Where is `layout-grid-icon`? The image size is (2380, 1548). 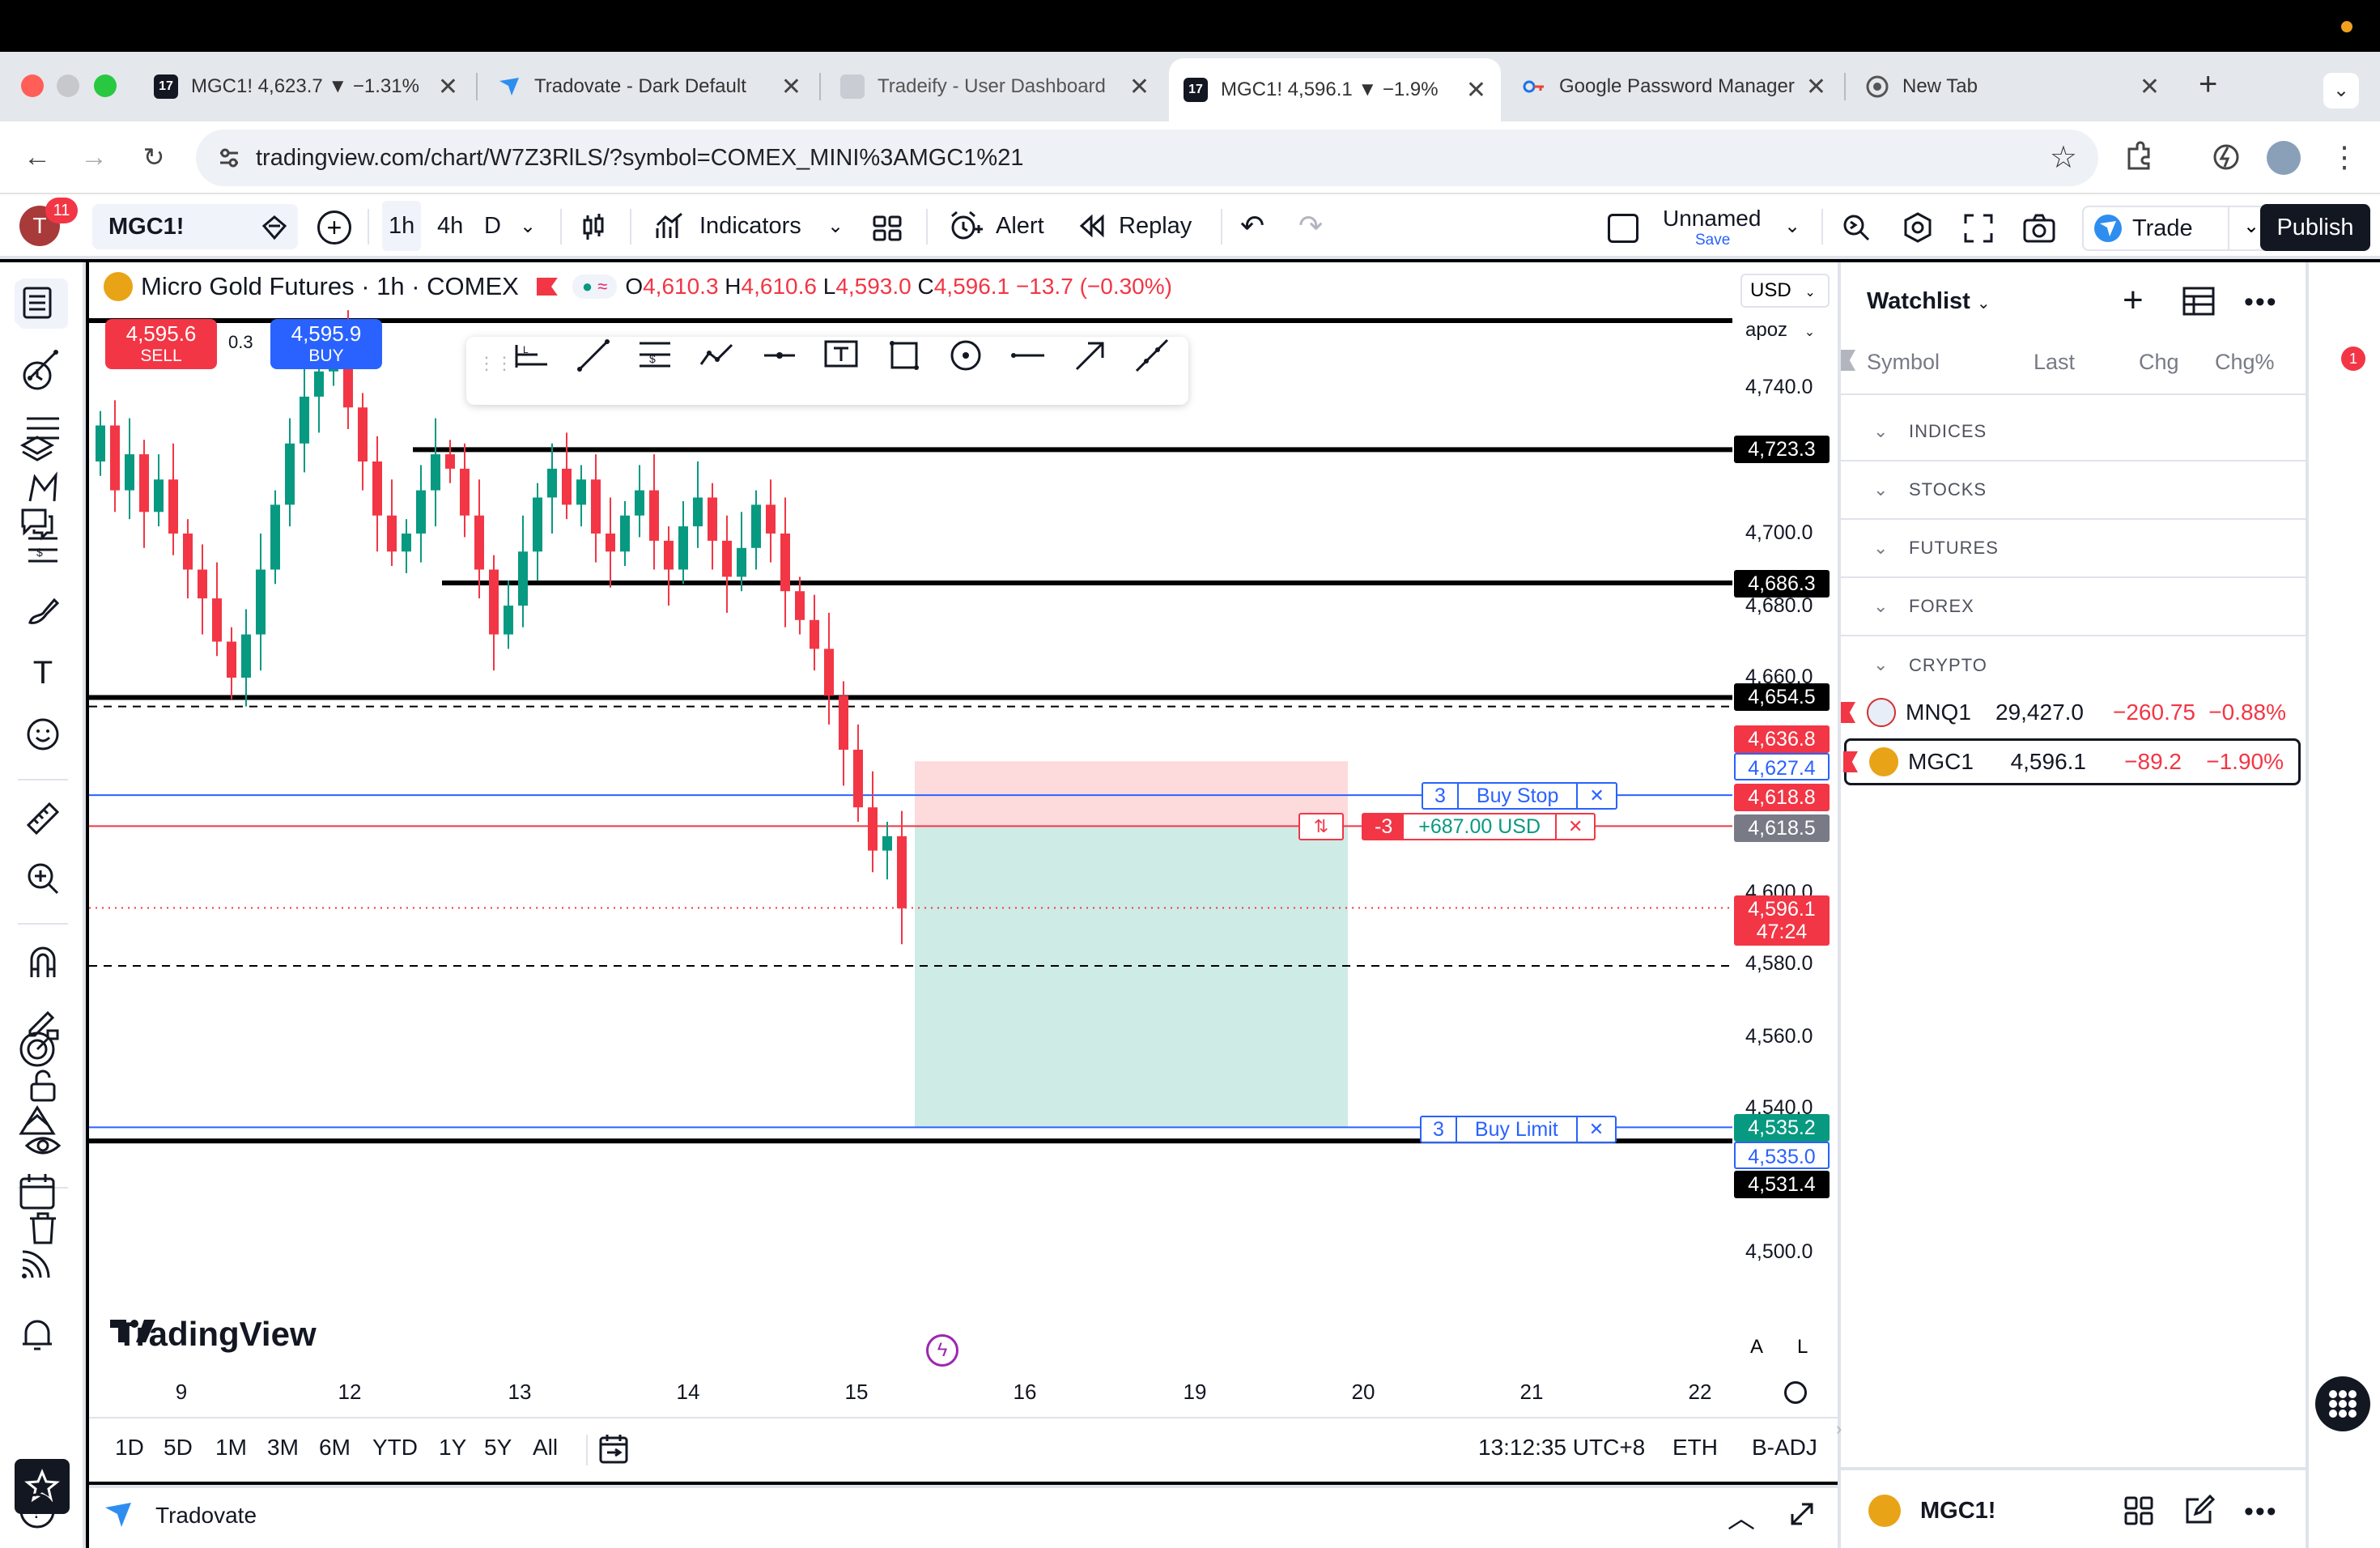 layout-grid-icon is located at coordinates (887, 228).